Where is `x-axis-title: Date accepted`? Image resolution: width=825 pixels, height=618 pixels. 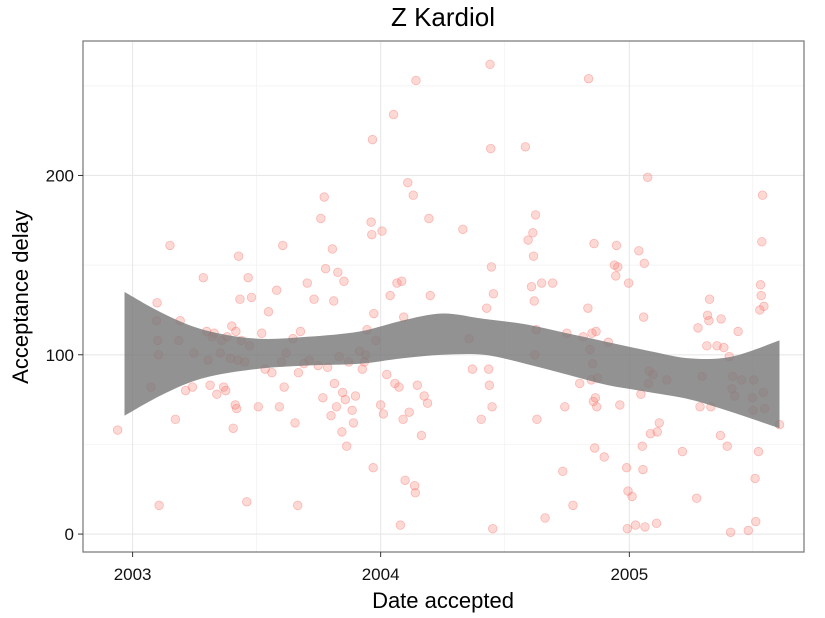 x-axis-title: Date accepted is located at coordinates (443, 600).